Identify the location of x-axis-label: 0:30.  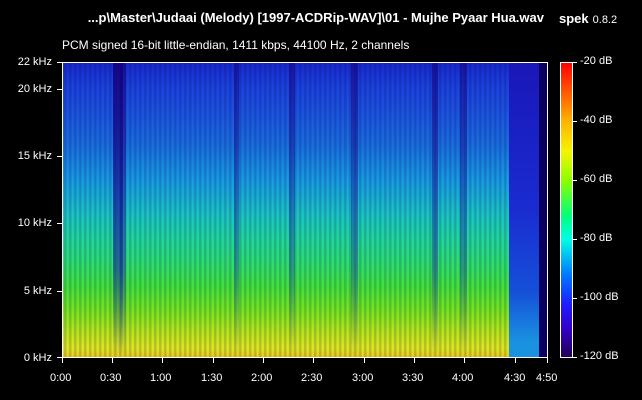
(111, 378).